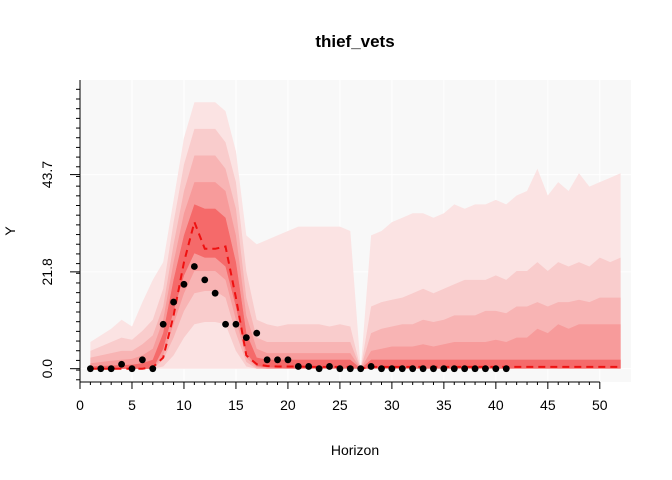 This screenshot has width=672, height=480. Describe the element at coordinates (236, 405) in the screenshot. I see `x-tick-label: 15` at that location.